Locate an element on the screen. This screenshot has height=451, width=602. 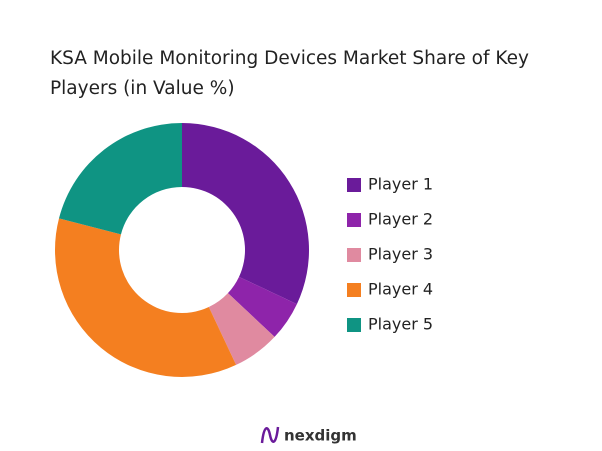
legend-label: Player 4 is located at coordinates (400, 289).